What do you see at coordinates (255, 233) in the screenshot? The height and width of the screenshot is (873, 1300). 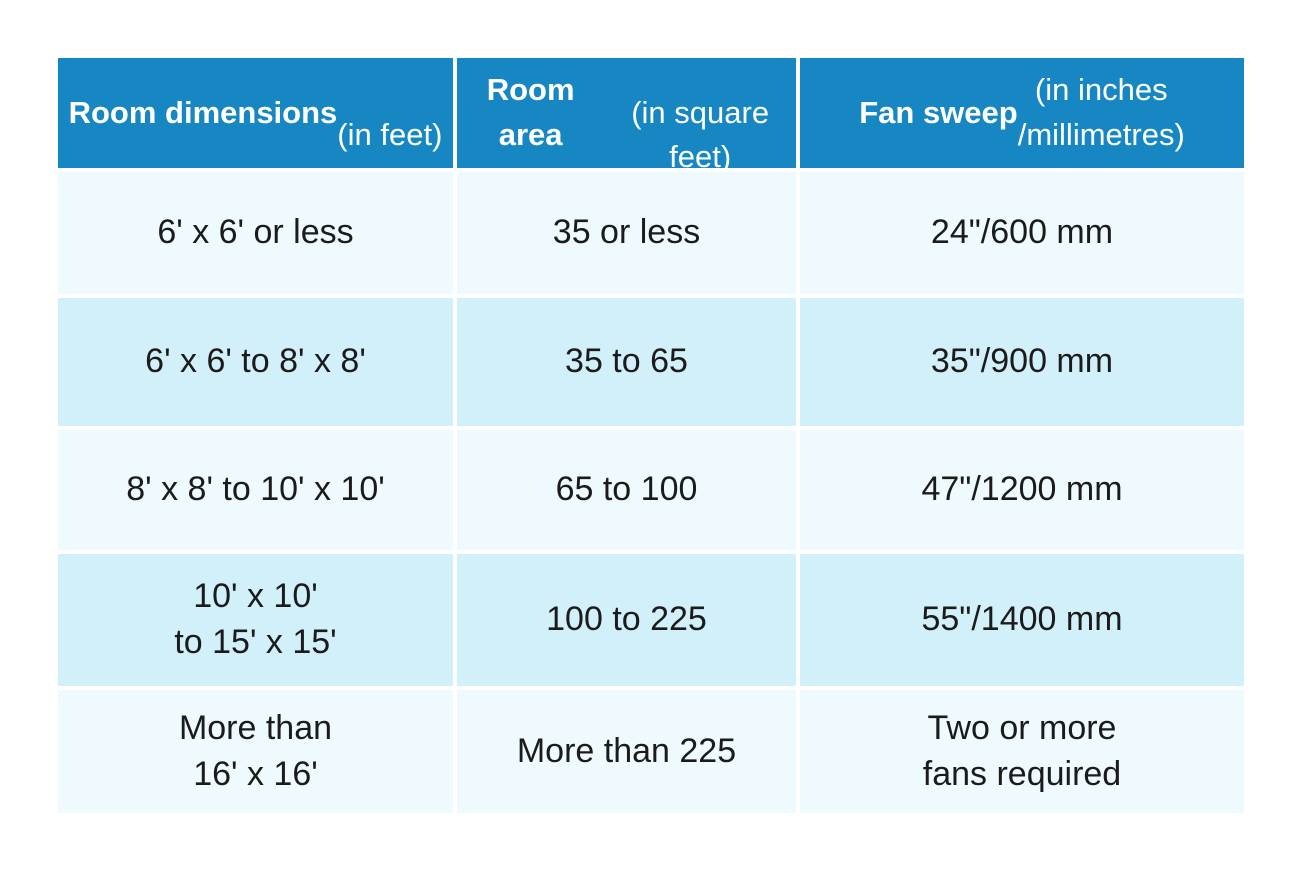 I see `cell-r1-dimensions: 6' x 6' or less` at bounding box center [255, 233].